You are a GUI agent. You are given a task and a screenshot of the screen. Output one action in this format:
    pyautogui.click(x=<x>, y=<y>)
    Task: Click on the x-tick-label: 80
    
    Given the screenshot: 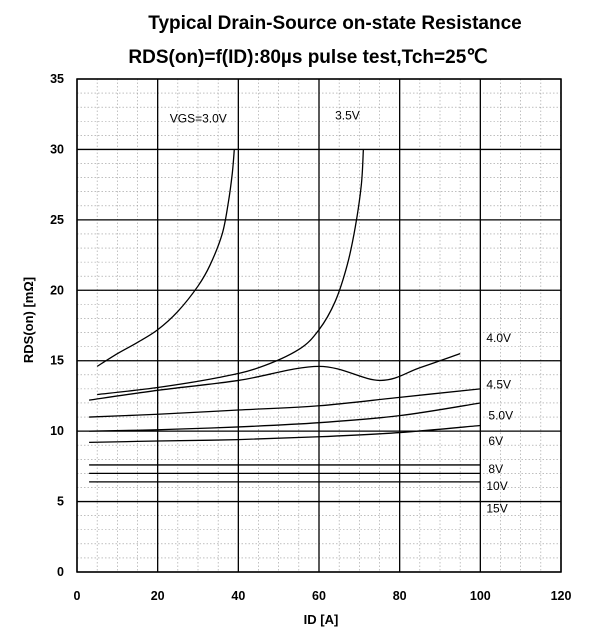 What is the action you would take?
    pyautogui.click(x=400, y=596)
    